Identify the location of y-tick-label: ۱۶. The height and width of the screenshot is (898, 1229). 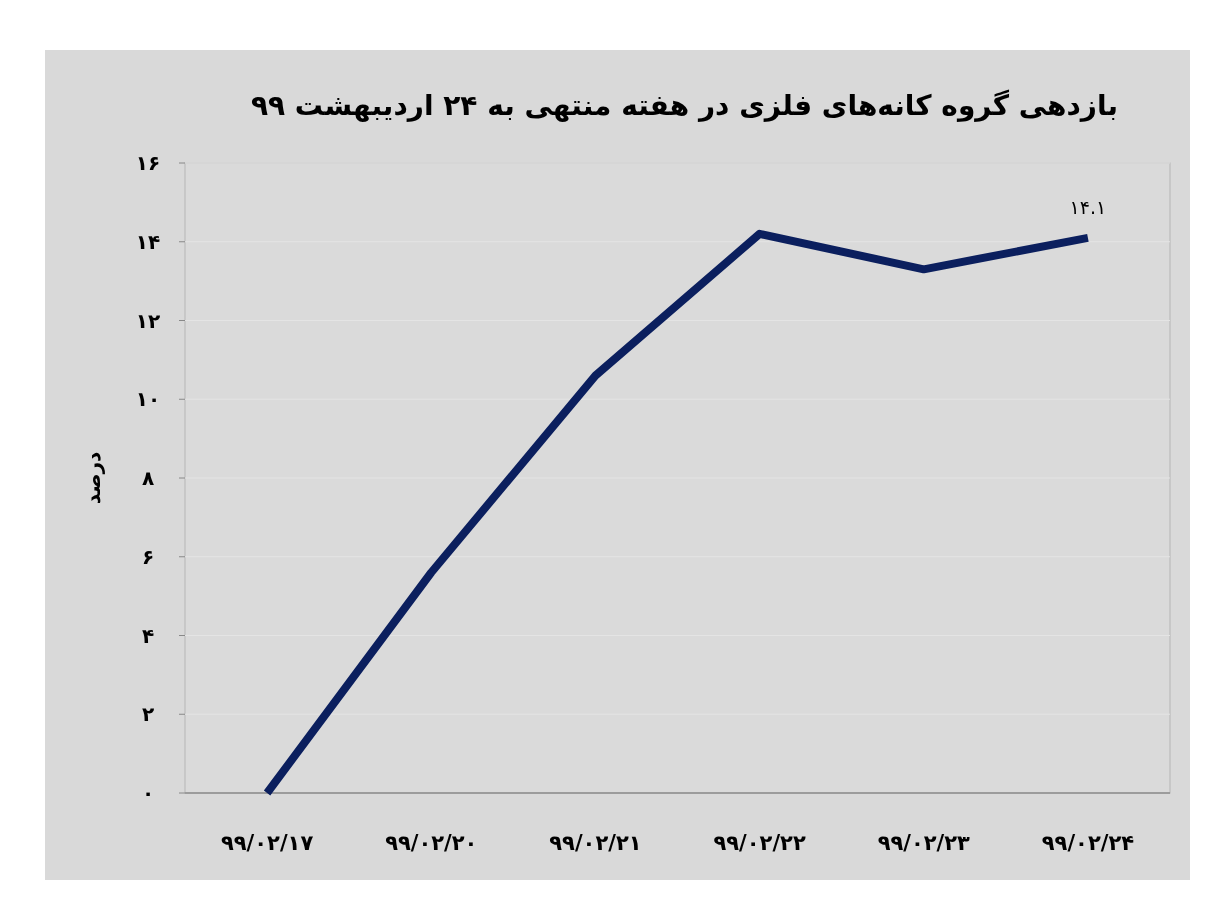
(148, 163).